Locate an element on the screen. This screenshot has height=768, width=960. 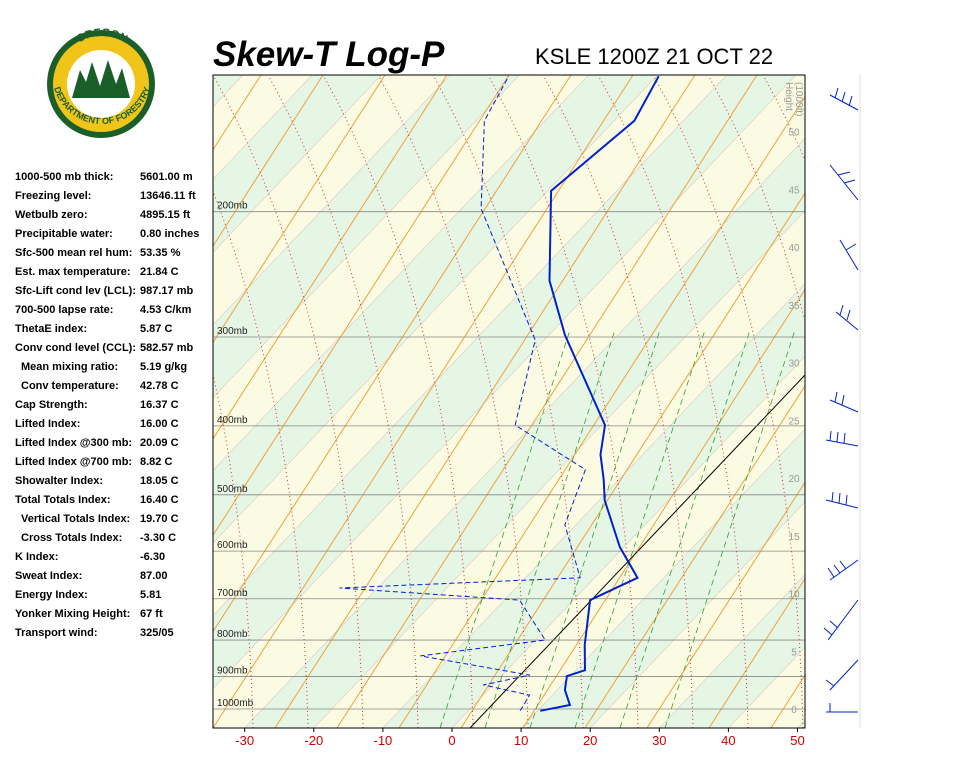
temperature-profile is located at coordinates (600, 393).